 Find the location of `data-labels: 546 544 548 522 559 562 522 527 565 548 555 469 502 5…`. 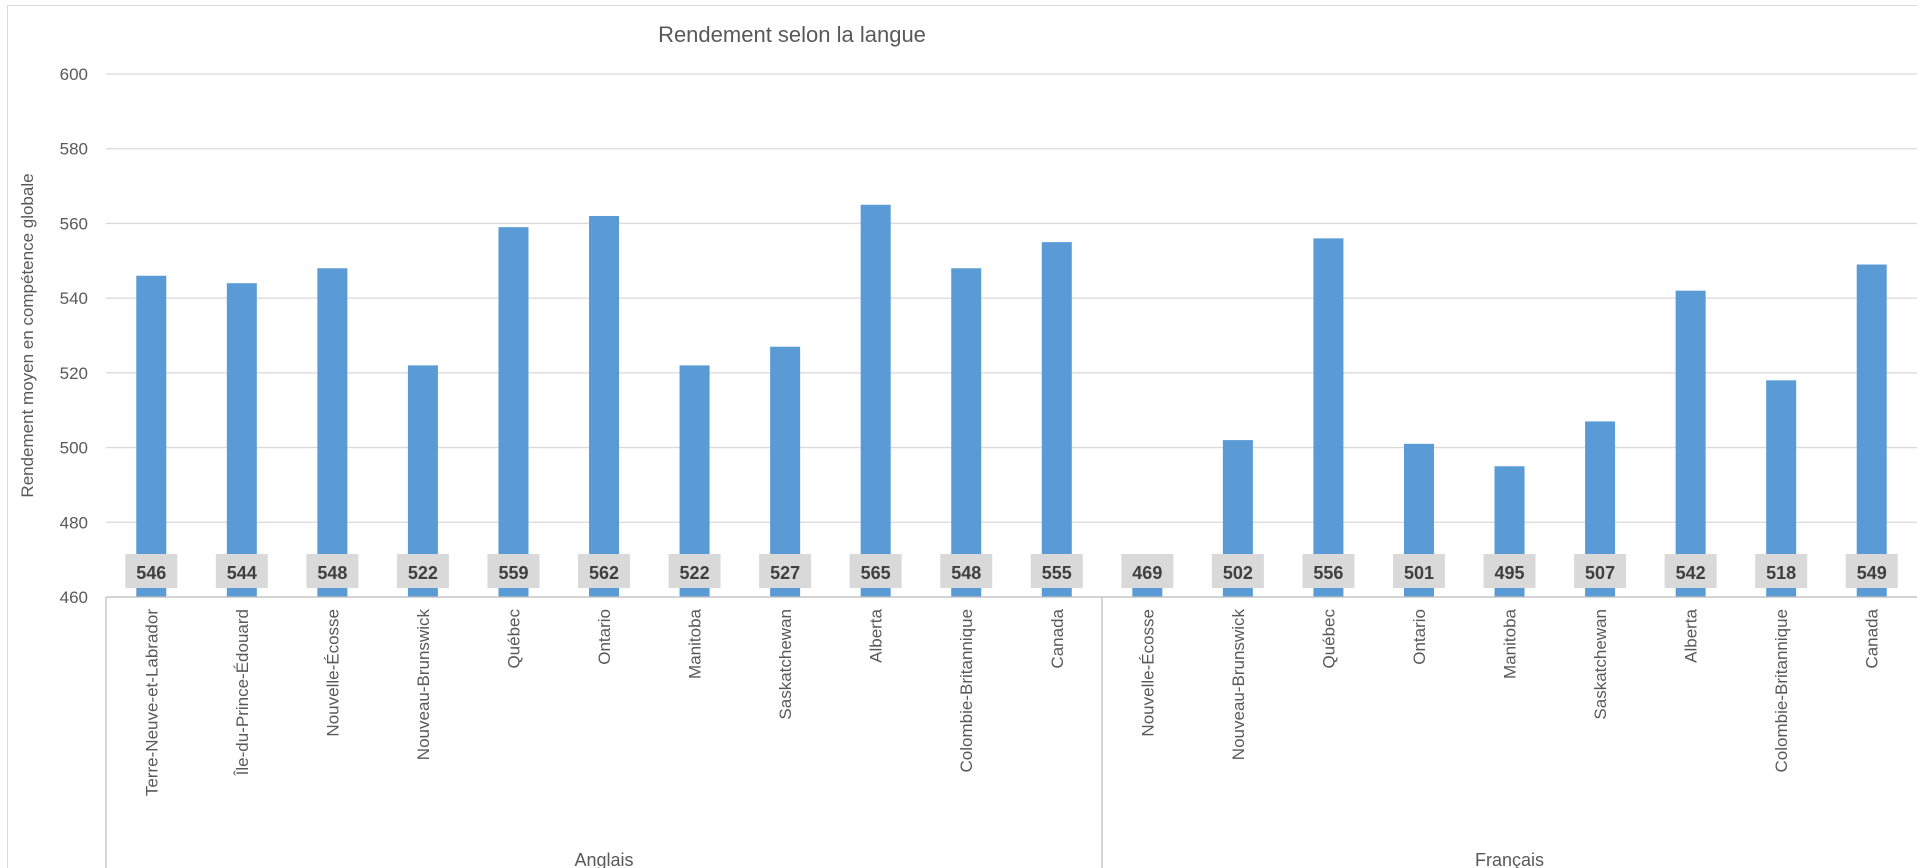

data-labels: 546 544 548 522 559 562 522 527 565 548 555 469 502 5… is located at coordinates (1011, 571).